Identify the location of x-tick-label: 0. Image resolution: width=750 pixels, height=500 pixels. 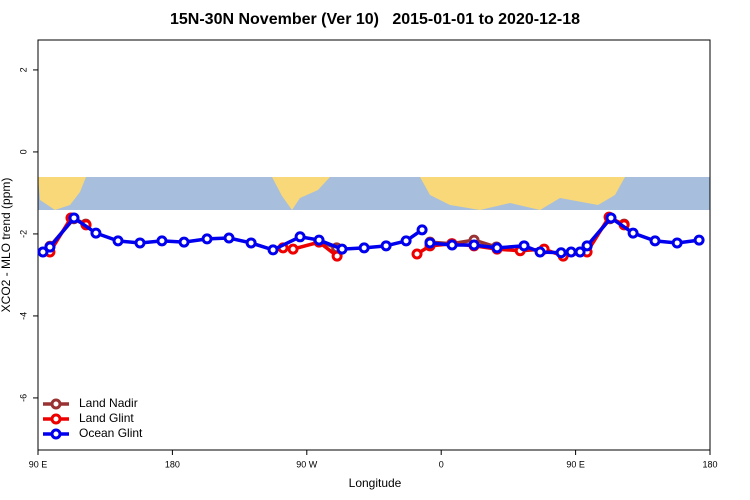
(441, 464).